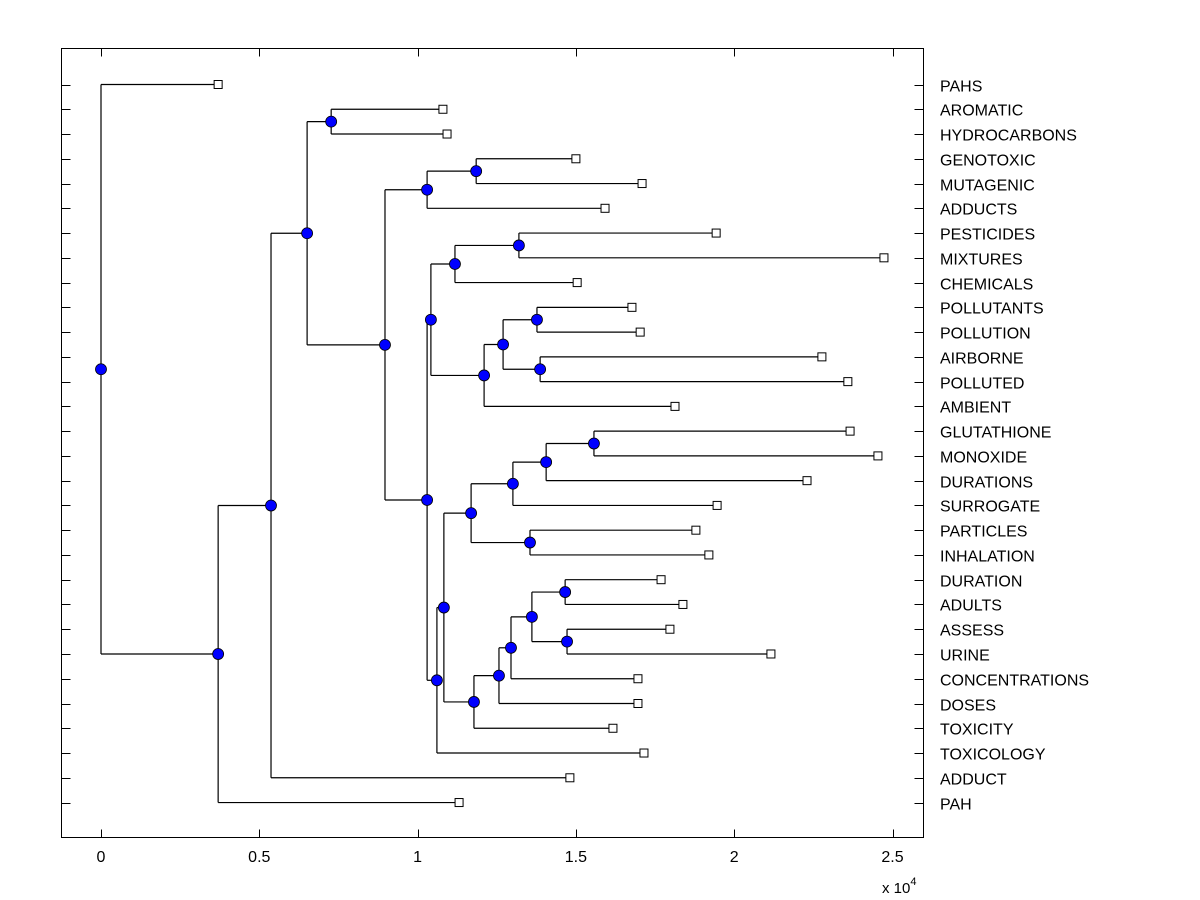 The width and height of the screenshot is (1200, 900). Describe the element at coordinates (981, 260) in the screenshot. I see `leaf-label-mixtures: MIXTURES` at that location.